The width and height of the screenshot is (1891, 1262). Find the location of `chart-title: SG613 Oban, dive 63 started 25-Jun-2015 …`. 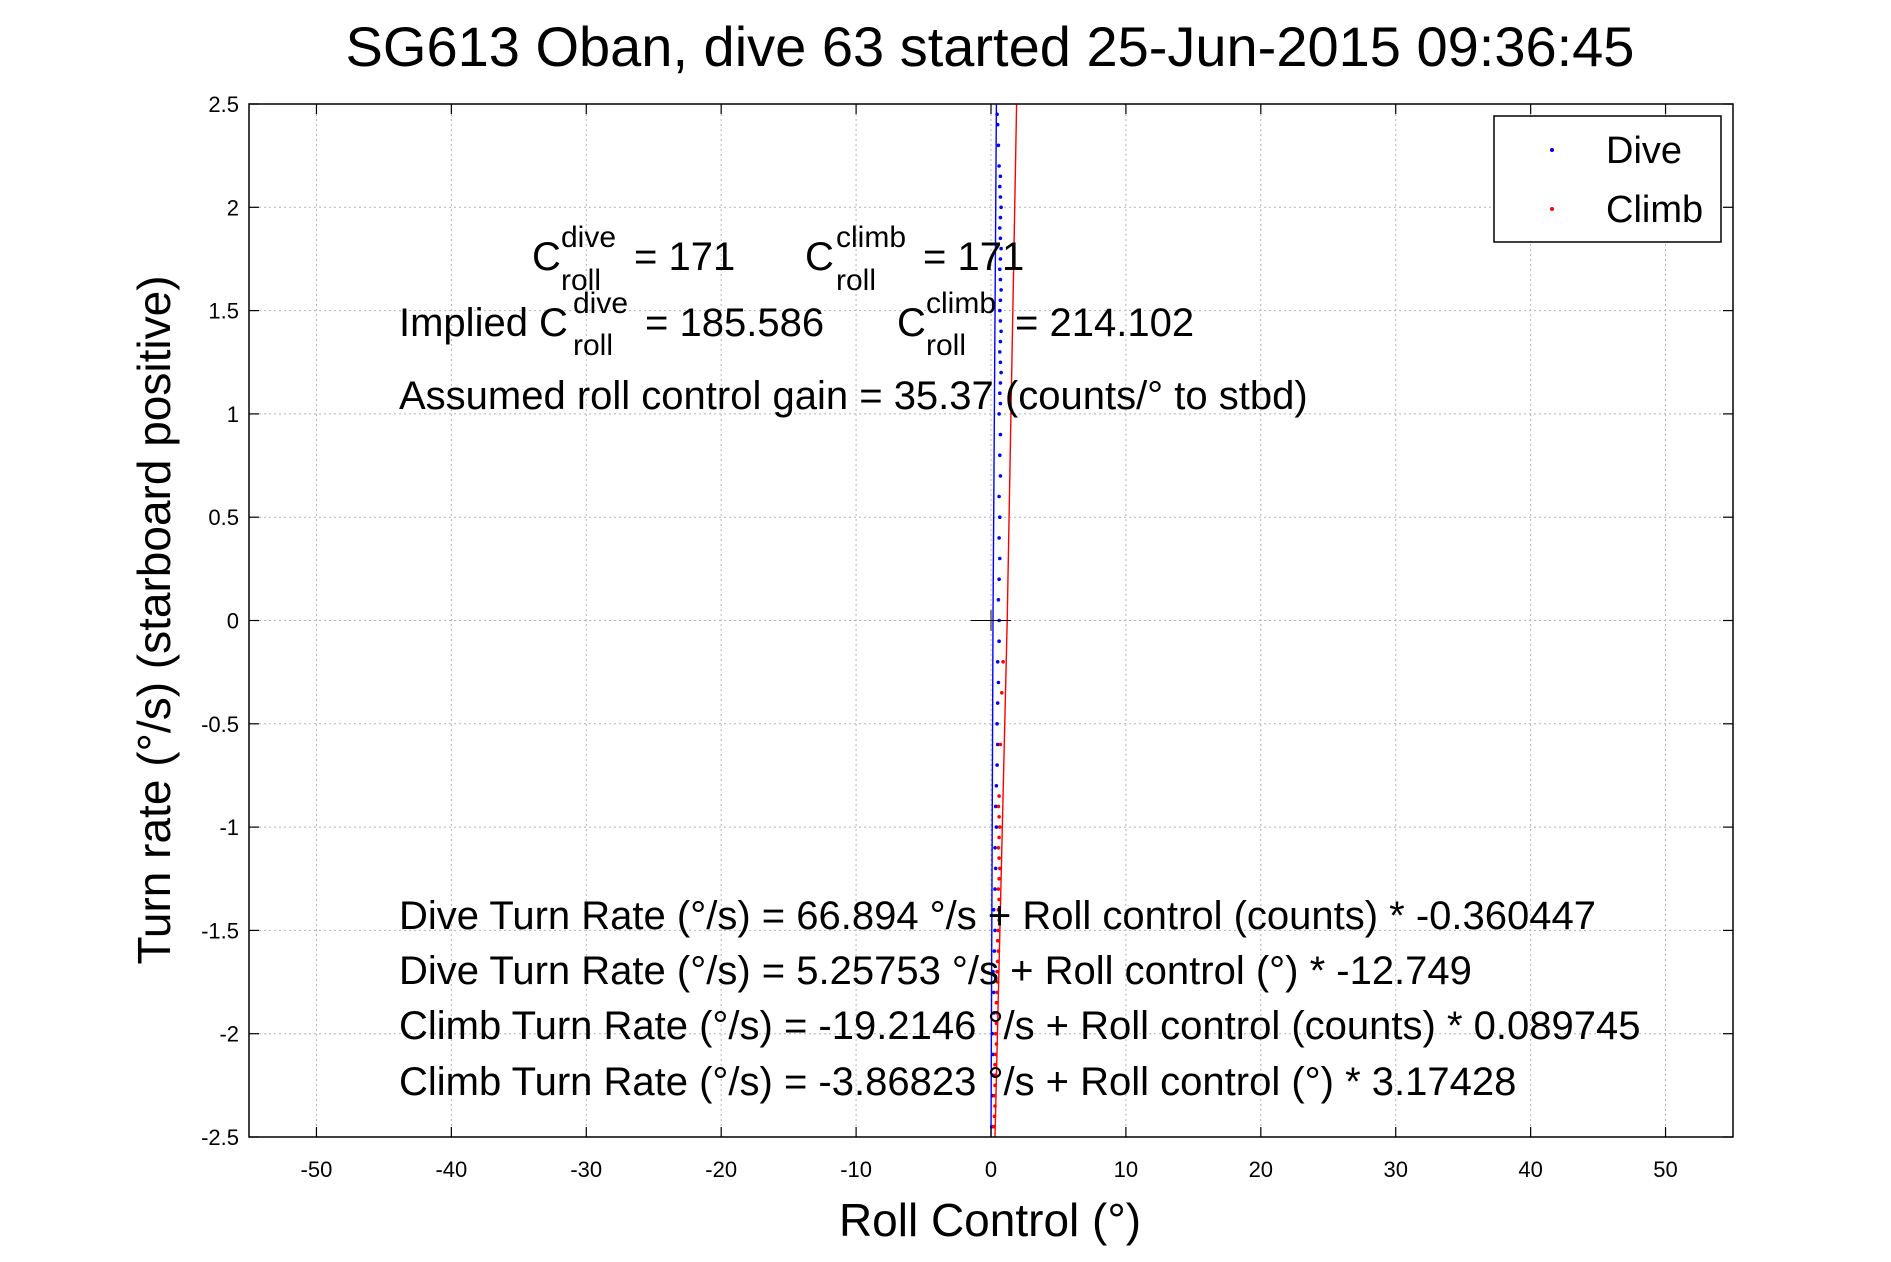

chart-title: SG613 Oban, dive 63 started 25-Jun-2015 … is located at coordinates (990, 46).